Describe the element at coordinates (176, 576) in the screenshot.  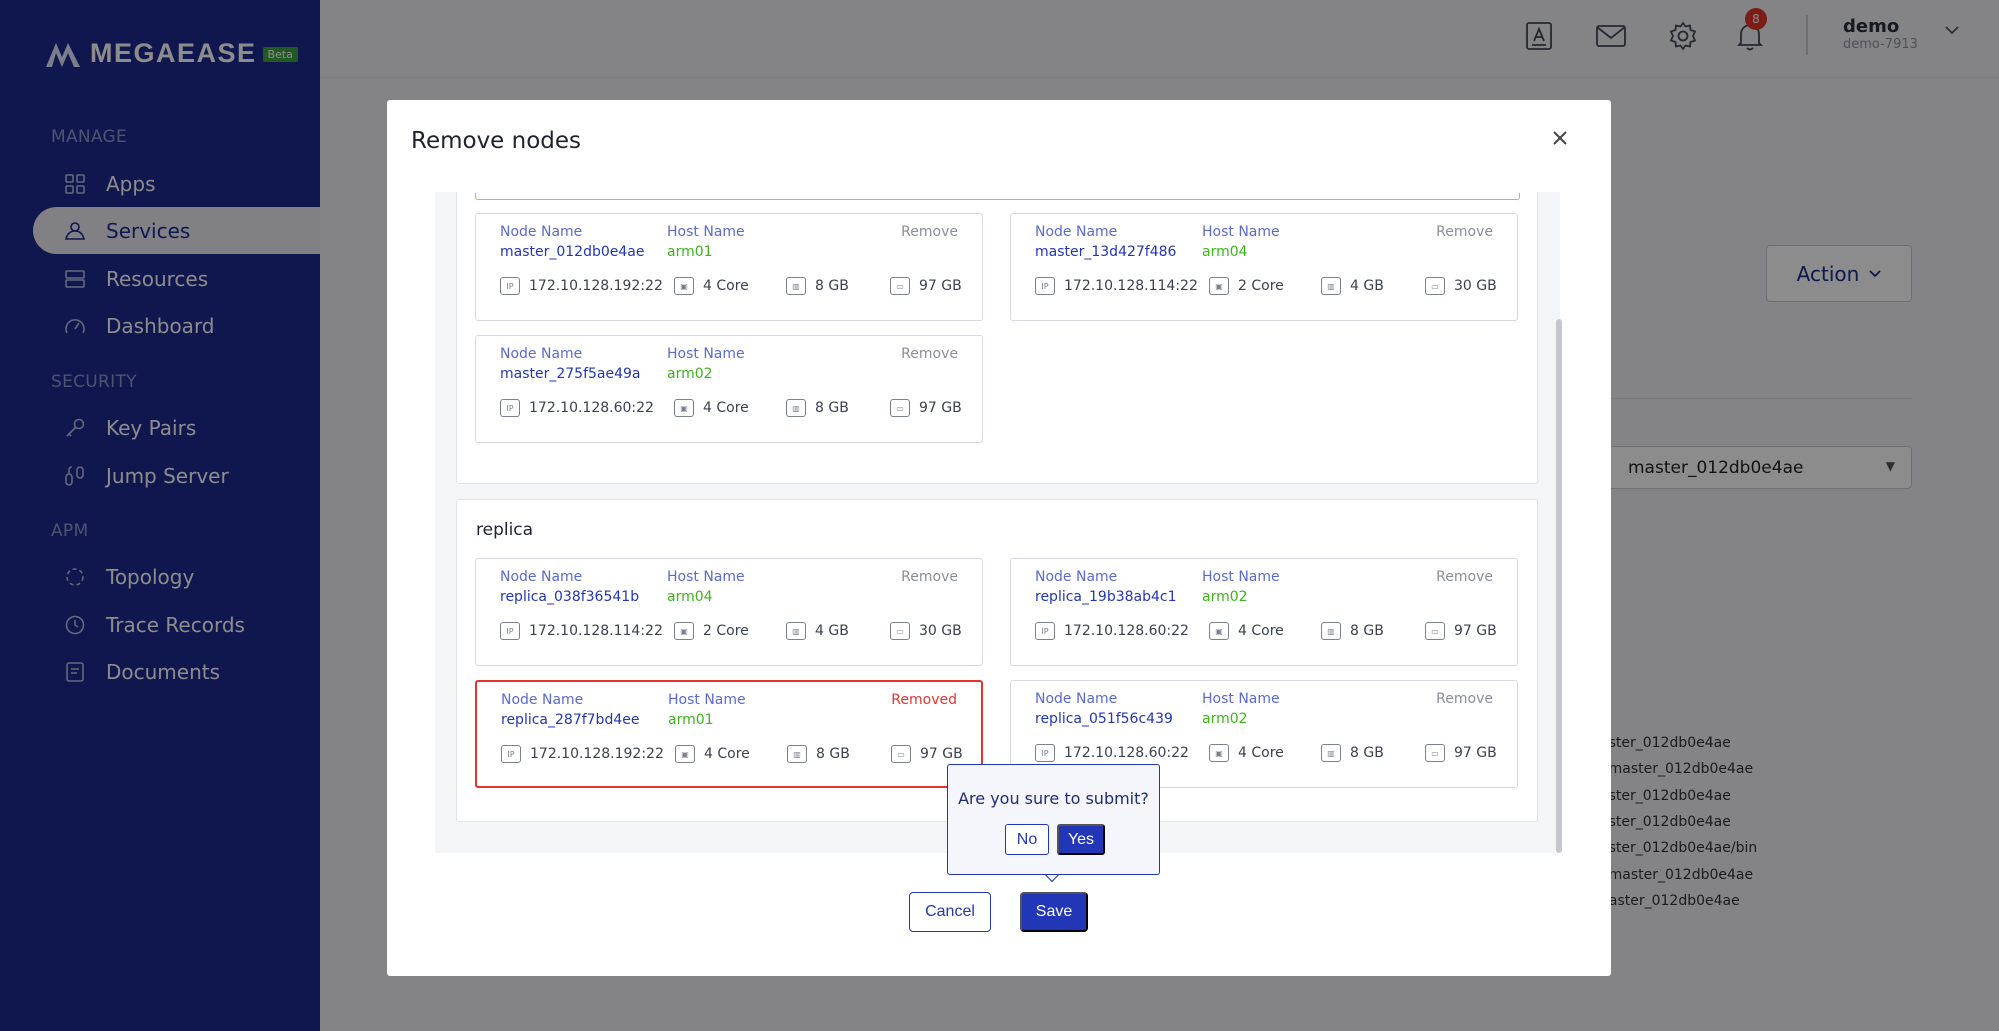
I see `sidebar-item-topology: Topology` at that location.